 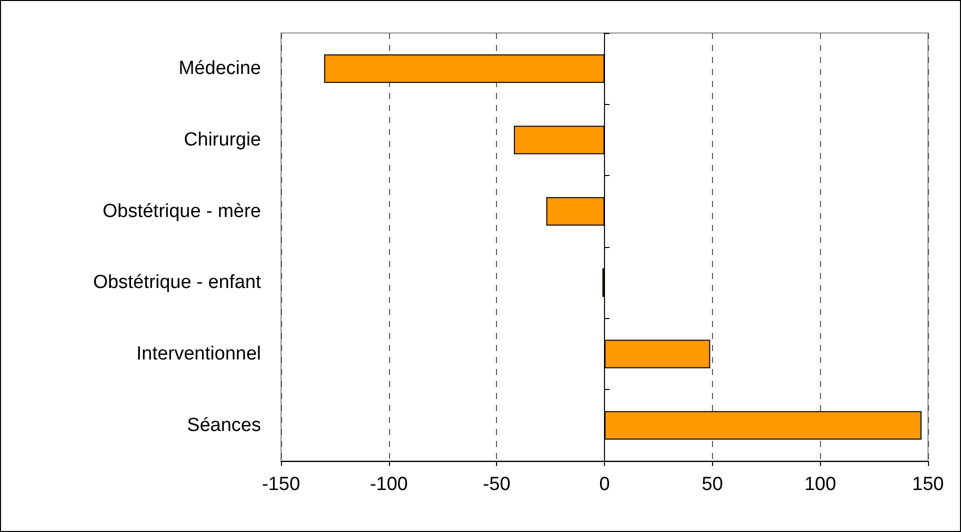 What do you see at coordinates (224, 425) in the screenshot?
I see `y-tick-label: Séances` at bounding box center [224, 425].